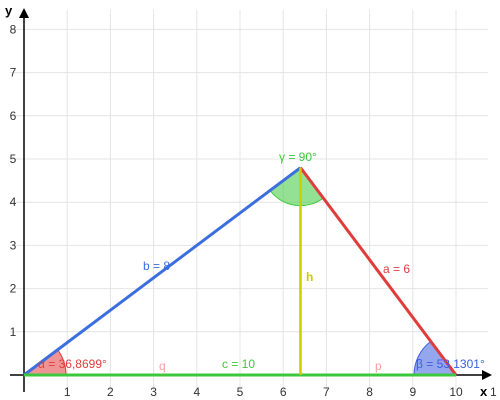 This screenshot has height=400, width=500. What do you see at coordinates (72, 364) in the screenshot?
I see `angle-alpha-label: α = 36,8699°` at bounding box center [72, 364].